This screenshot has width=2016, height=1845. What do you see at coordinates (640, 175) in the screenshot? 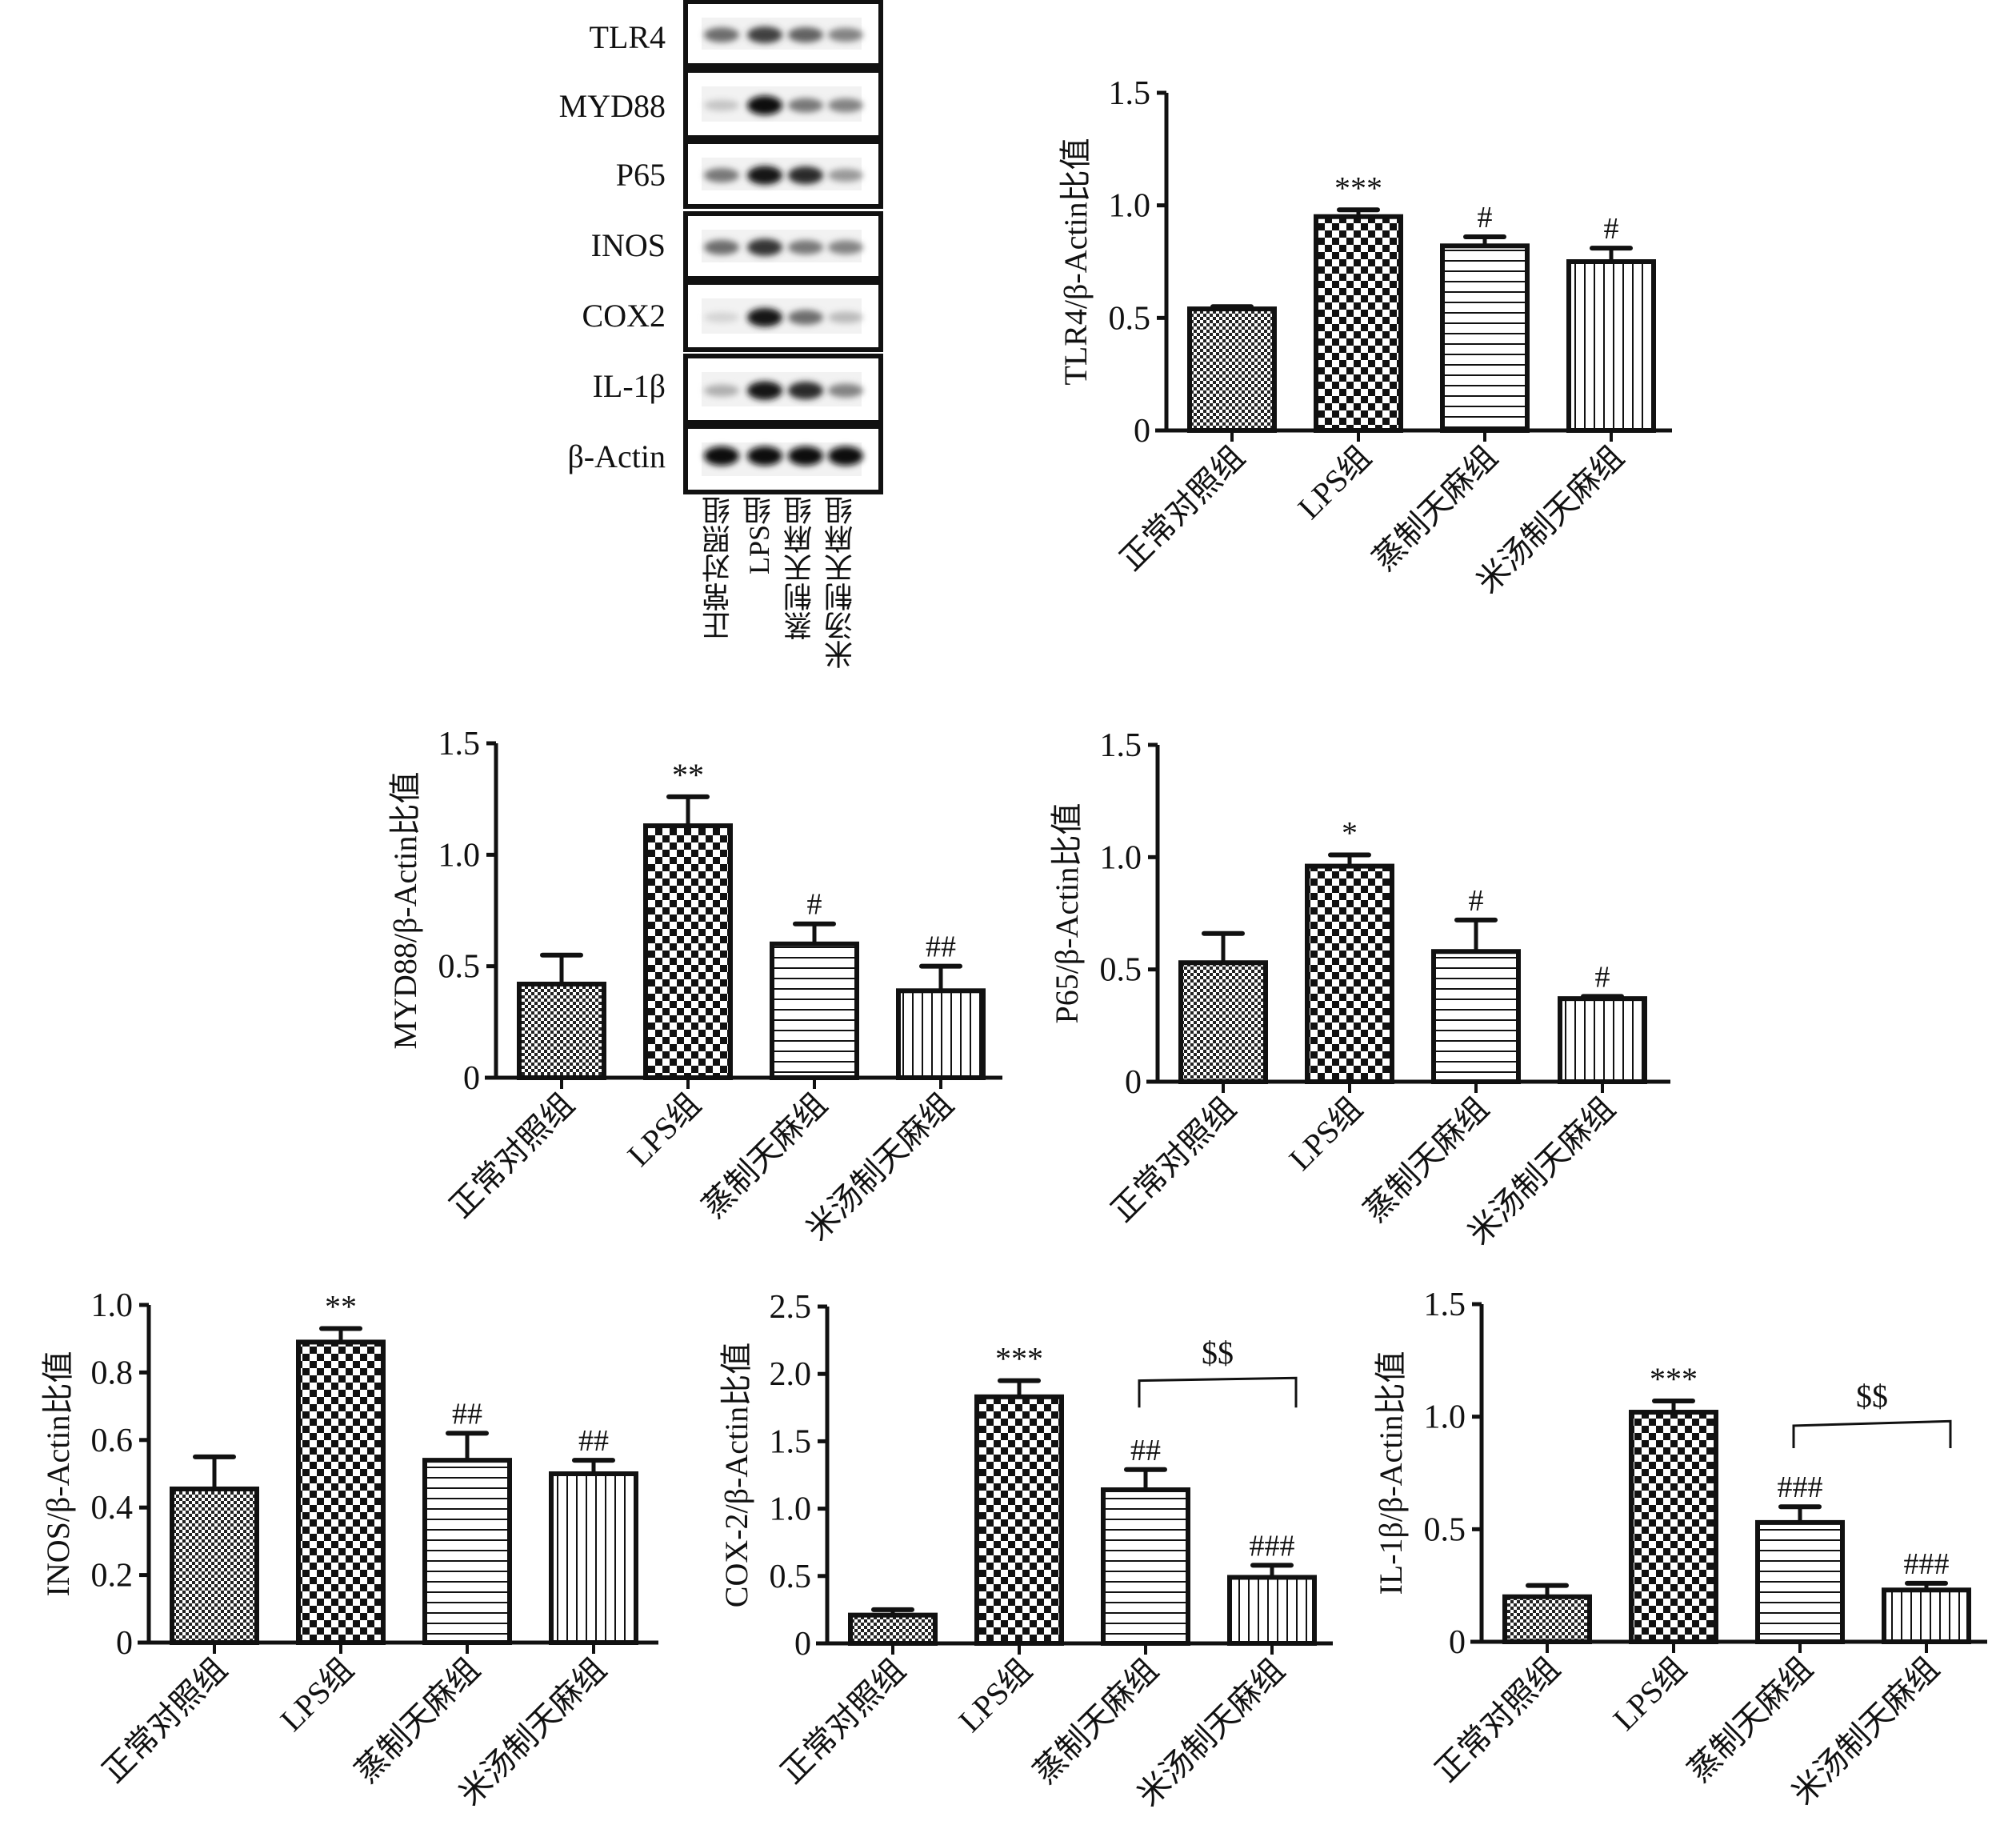
I see `blot-label-p65: P65` at bounding box center [640, 175].